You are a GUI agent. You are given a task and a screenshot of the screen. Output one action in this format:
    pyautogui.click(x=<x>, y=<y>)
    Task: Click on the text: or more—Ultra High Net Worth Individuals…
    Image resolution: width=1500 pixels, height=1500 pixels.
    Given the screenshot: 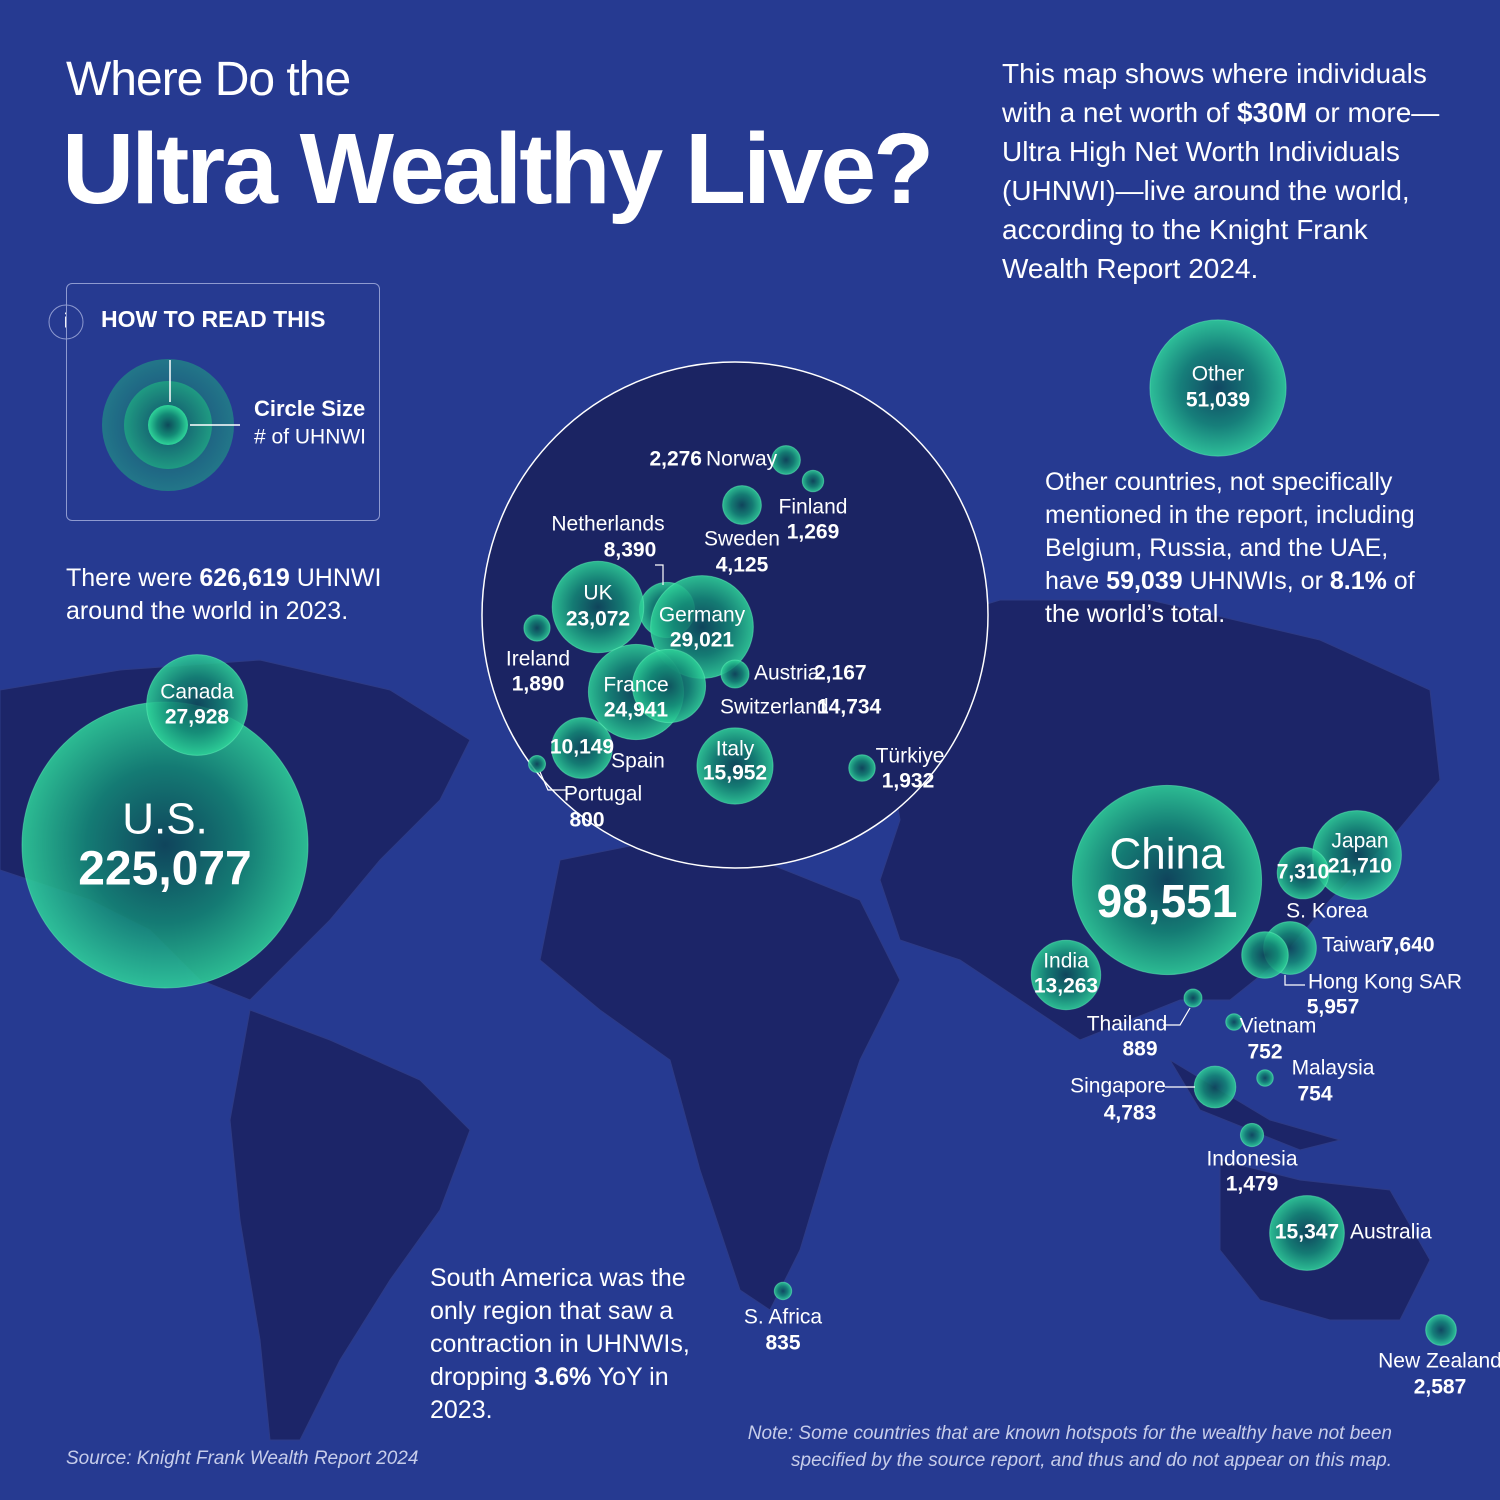 What is the action you would take?
    pyautogui.click(x=1221, y=190)
    